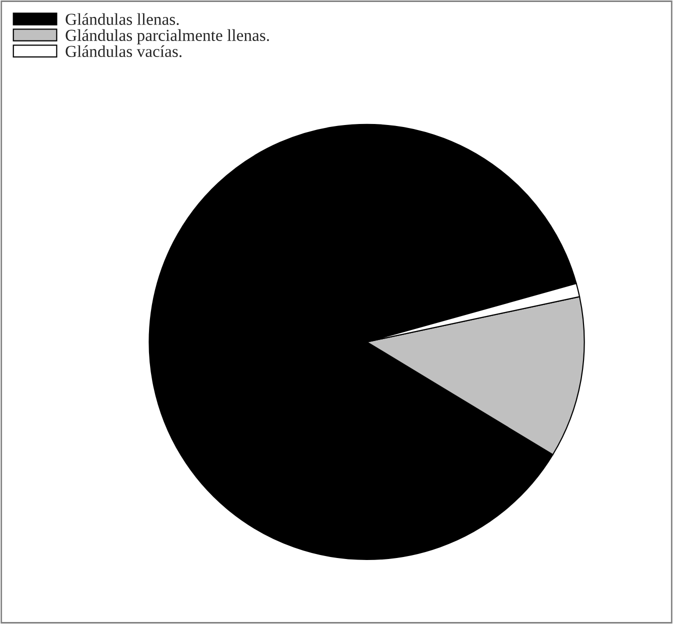 The width and height of the screenshot is (673, 624). I want to click on legend-label: Glándulas llenas., so click(122, 19).